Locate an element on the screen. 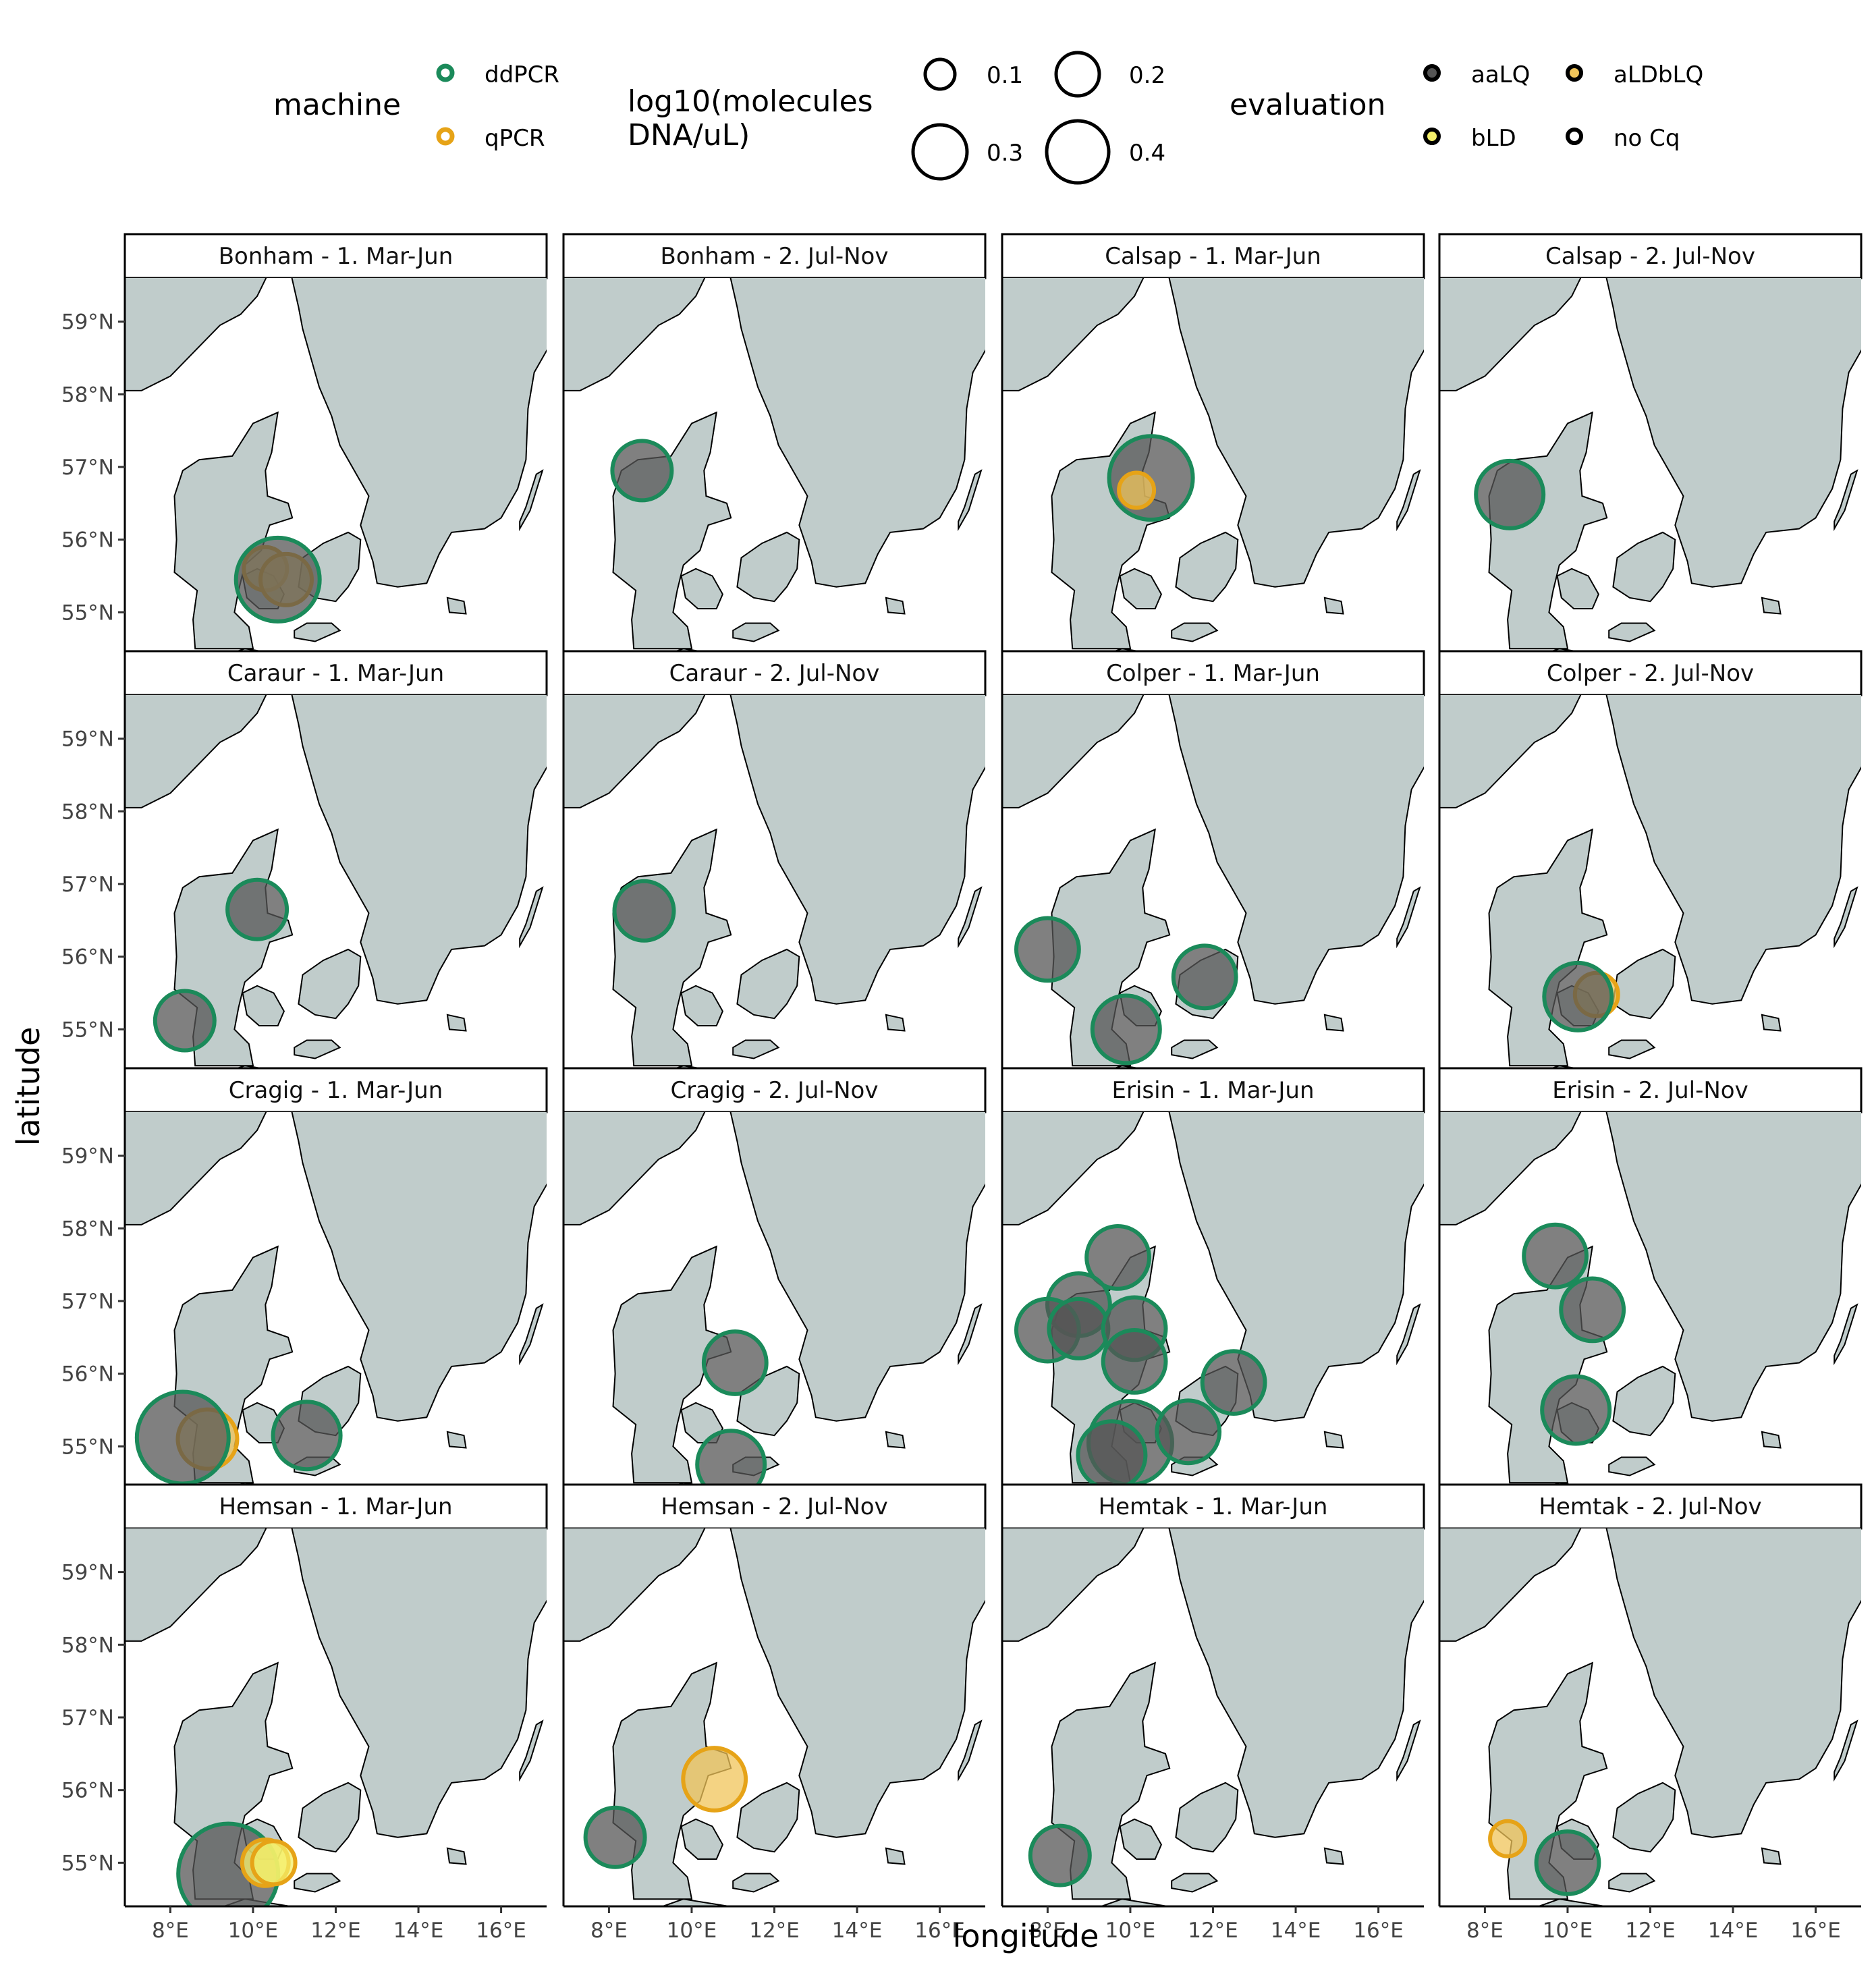  legend-evaluation-aalq-key is located at coordinates (1432, 73).